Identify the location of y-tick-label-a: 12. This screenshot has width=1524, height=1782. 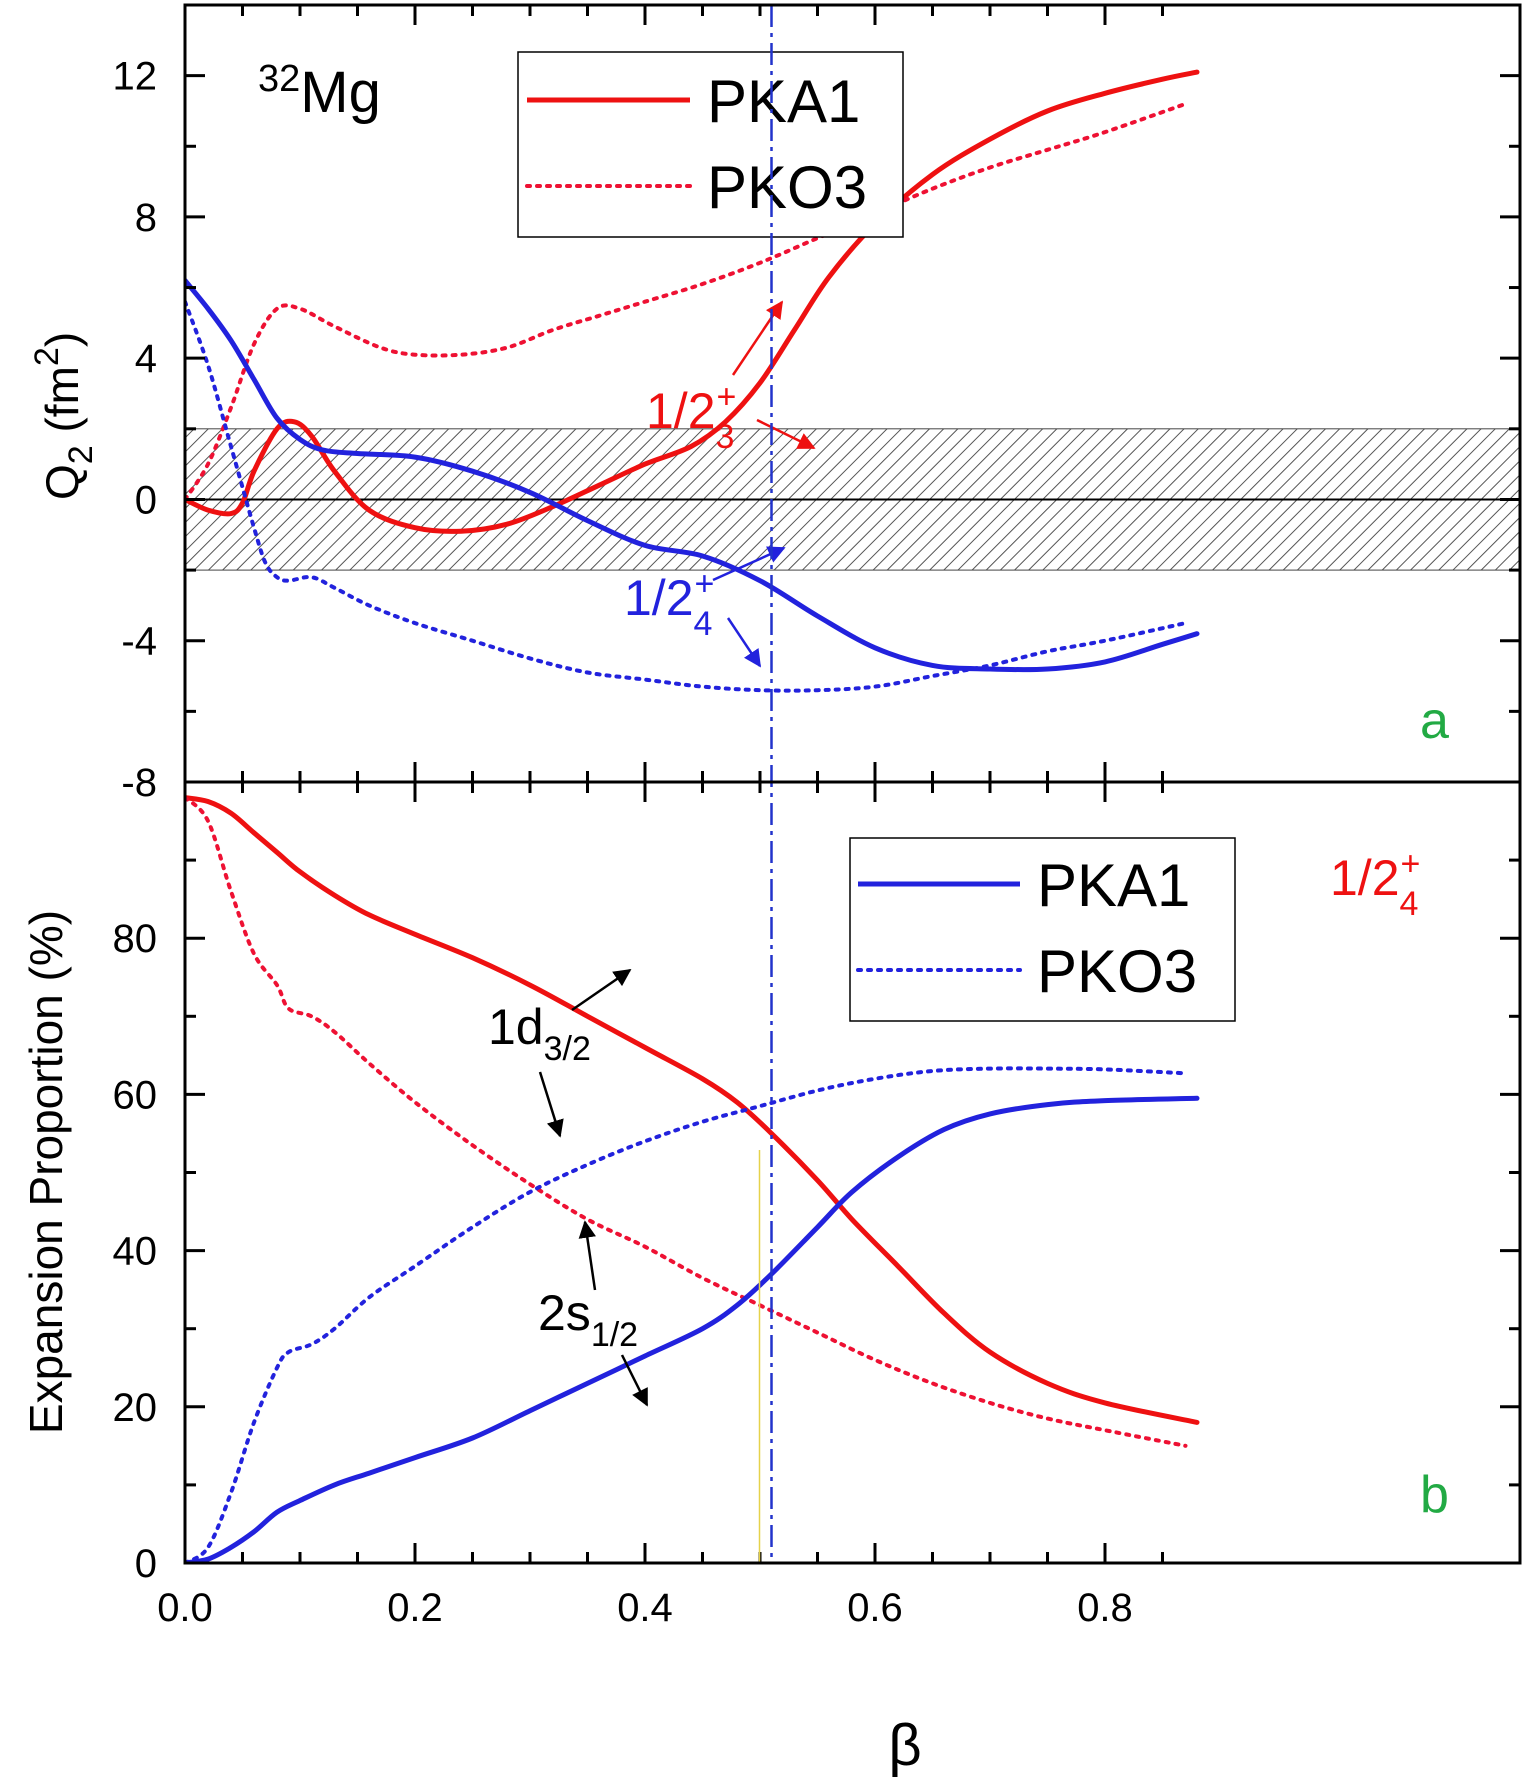
(135, 77).